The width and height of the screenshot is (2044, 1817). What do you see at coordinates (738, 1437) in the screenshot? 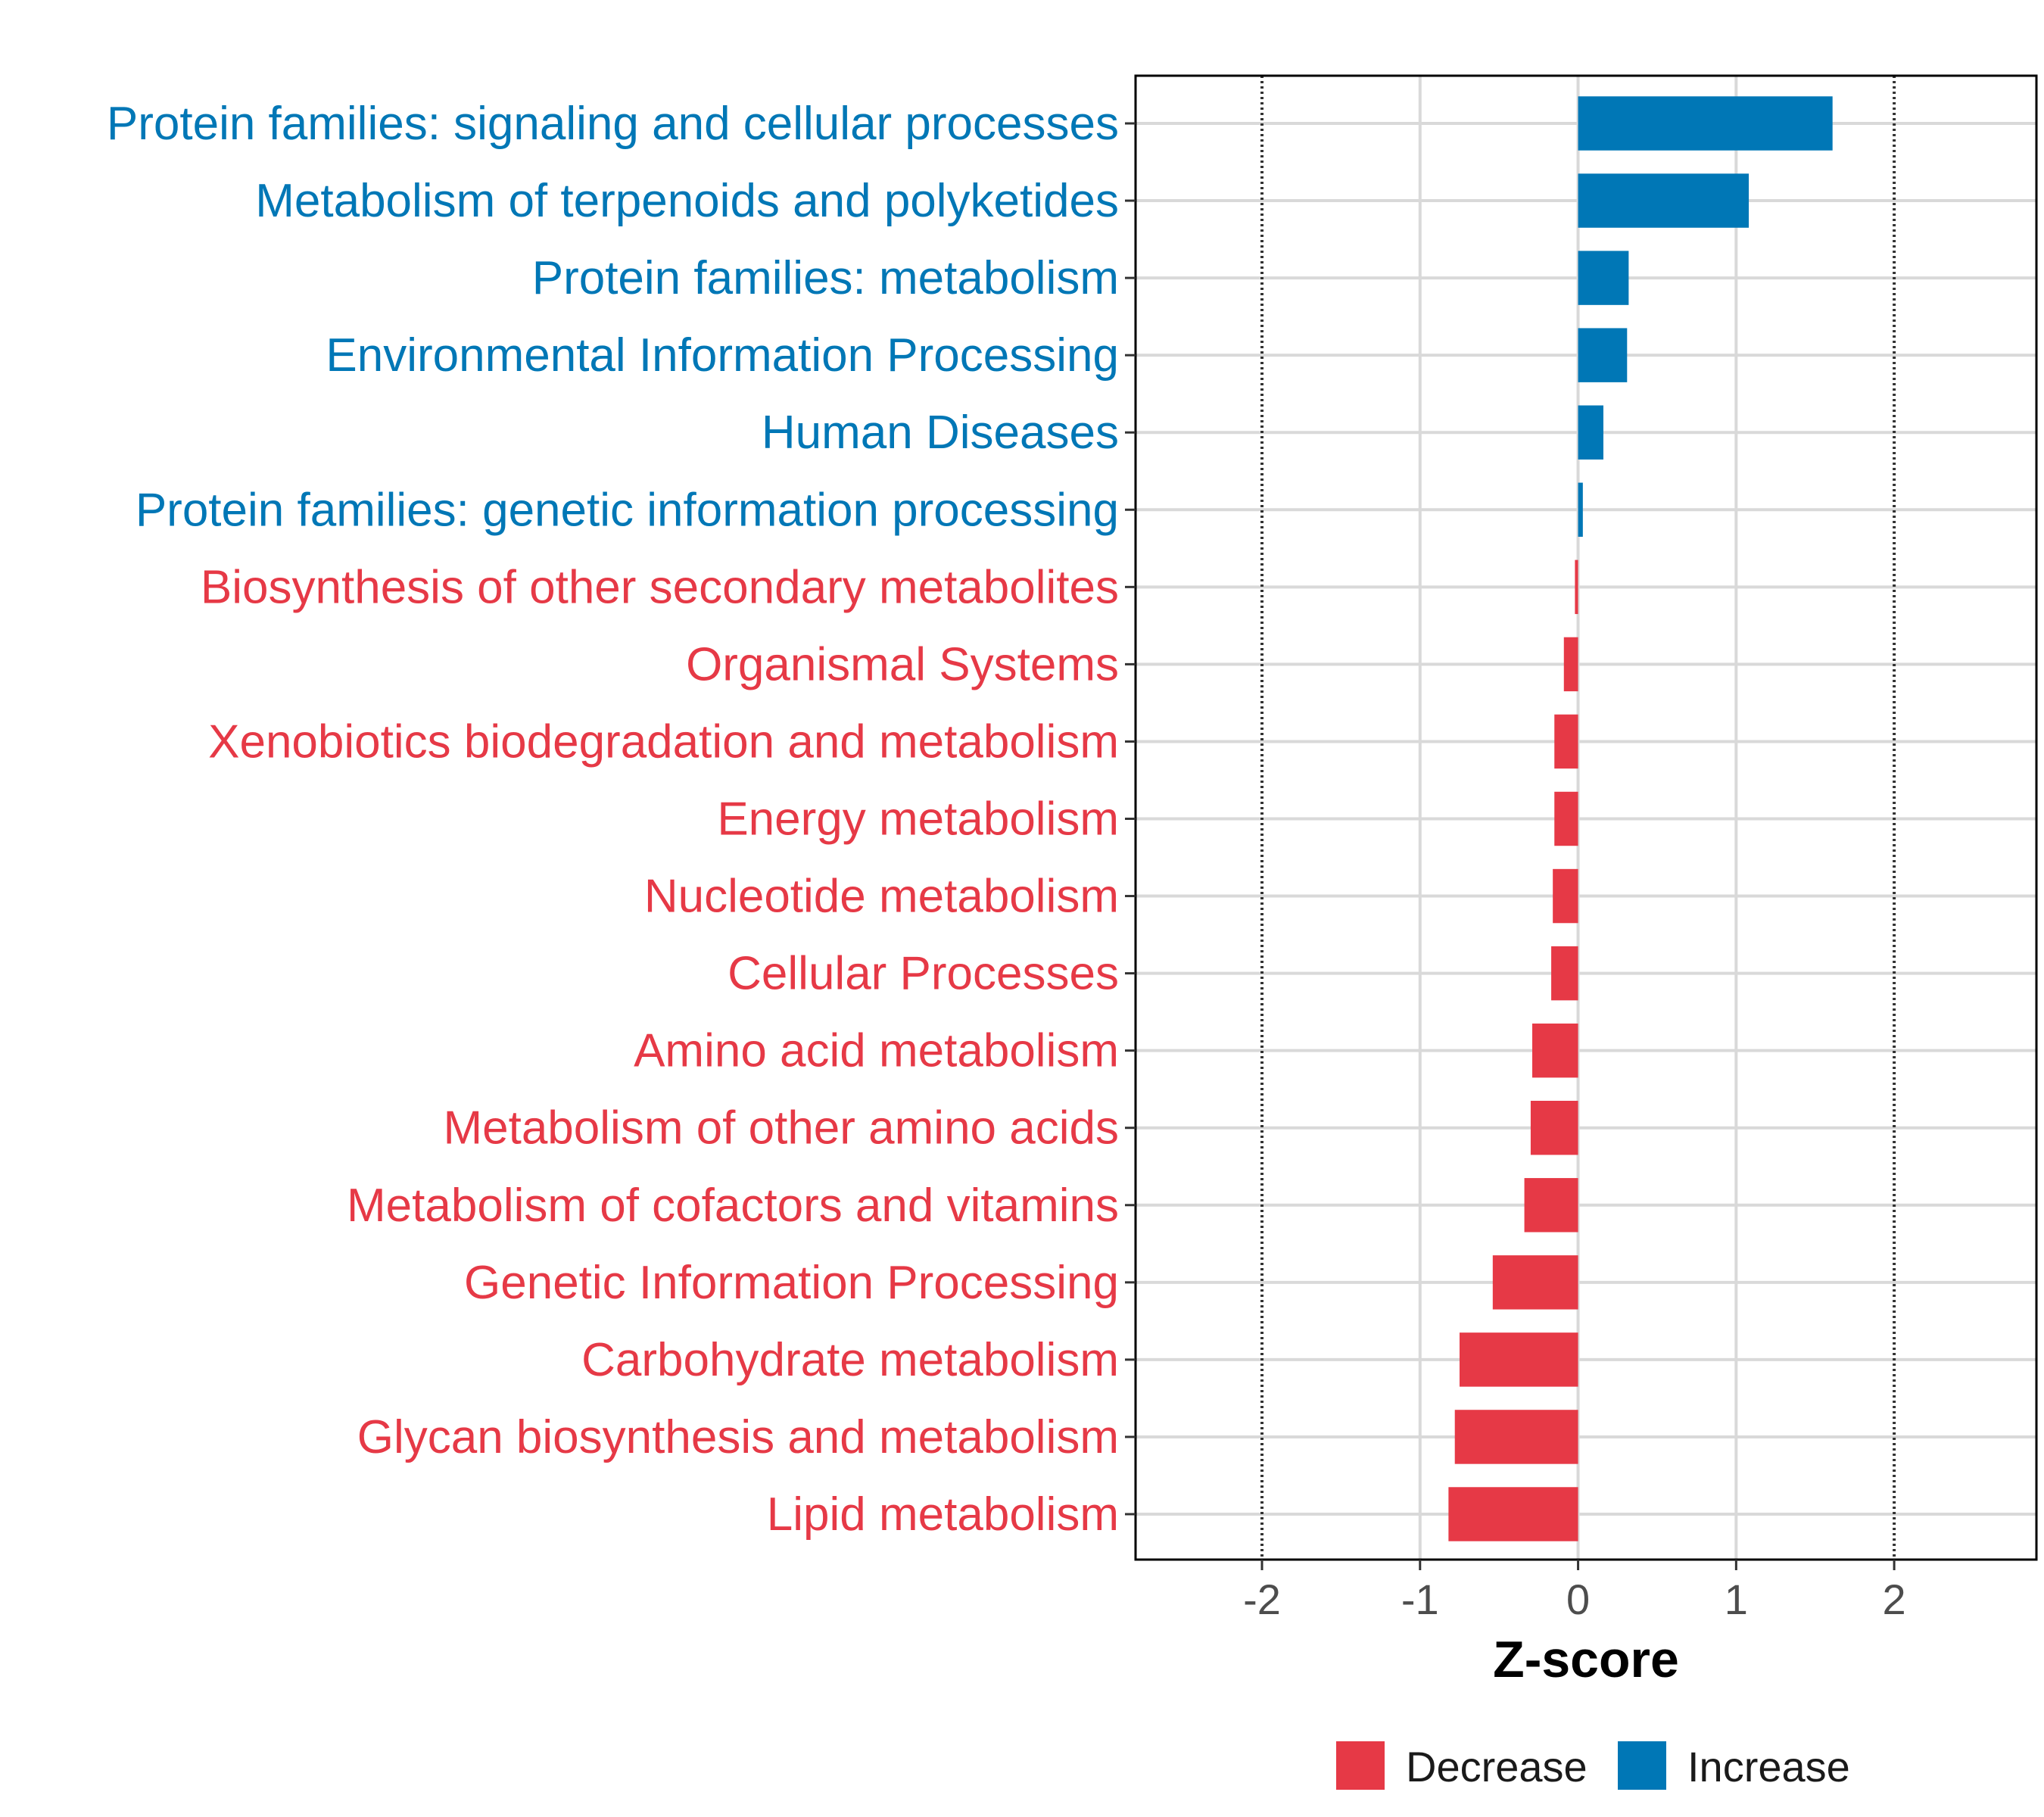
I see `category-label: Glycan biosynthesis and metabolism` at bounding box center [738, 1437].